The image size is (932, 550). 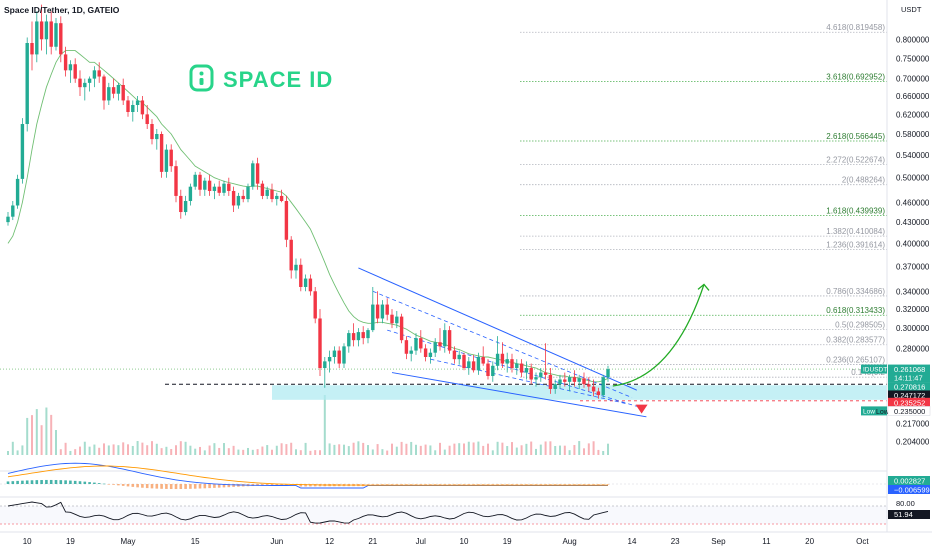 I want to click on fib-level-label: 4.618(0.819458), so click(x=855, y=27).